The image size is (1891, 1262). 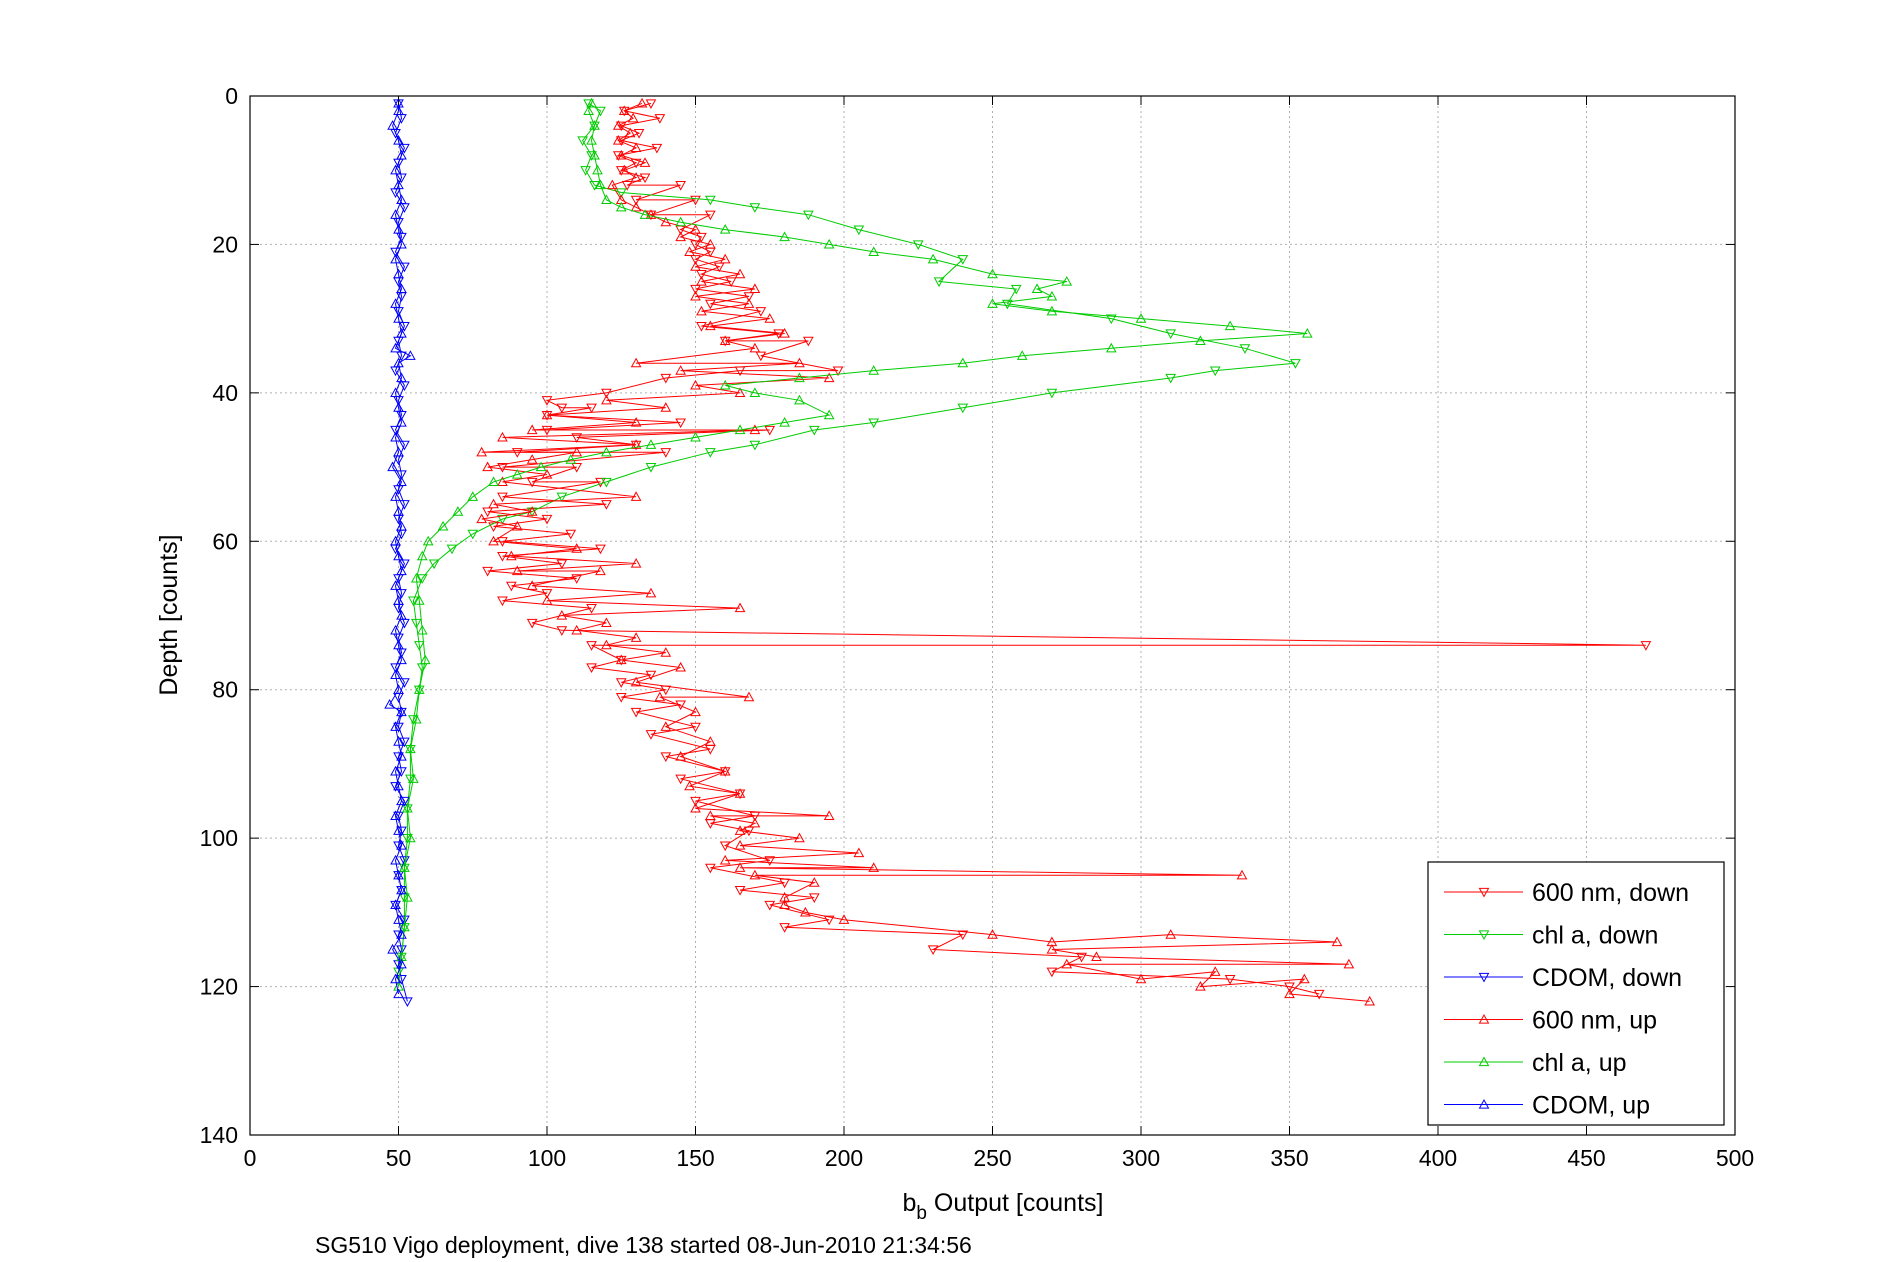 What do you see at coordinates (169, 614) in the screenshot?
I see `y-axis-label: Depth [counts]` at bounding box center [169, 614].